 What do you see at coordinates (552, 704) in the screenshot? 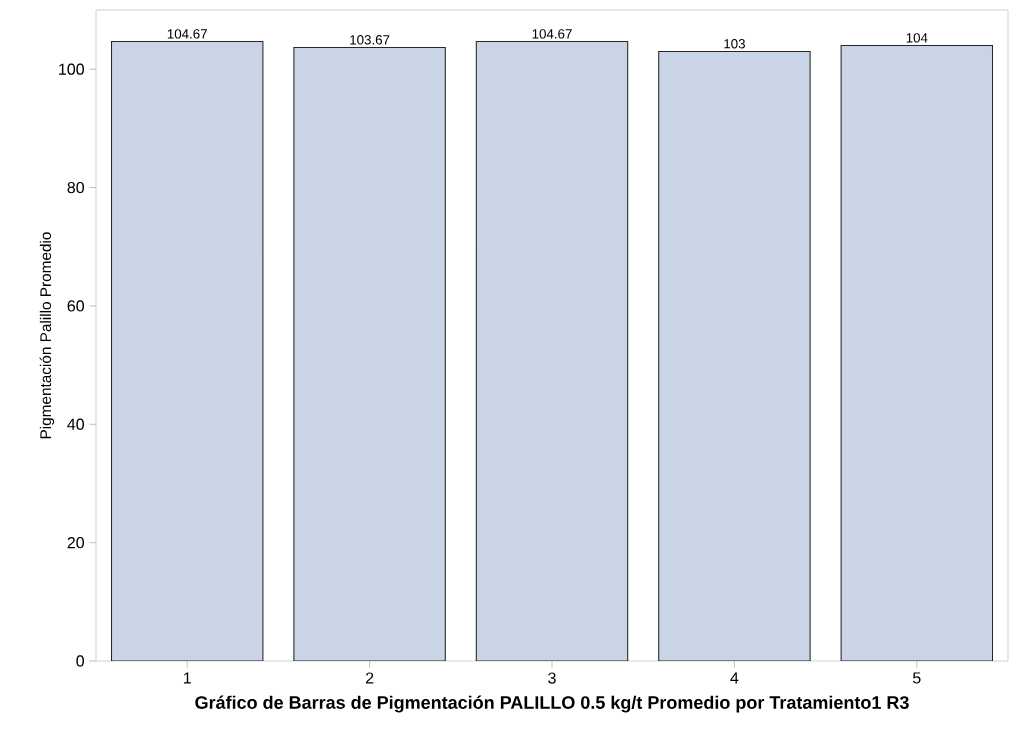
I see `x-axis-title: Gráfico de Barras de Pigmentación PALILLO 0.5 kg/t Promedio por Tratamiento1 R3` at bounding box center [552, 704].